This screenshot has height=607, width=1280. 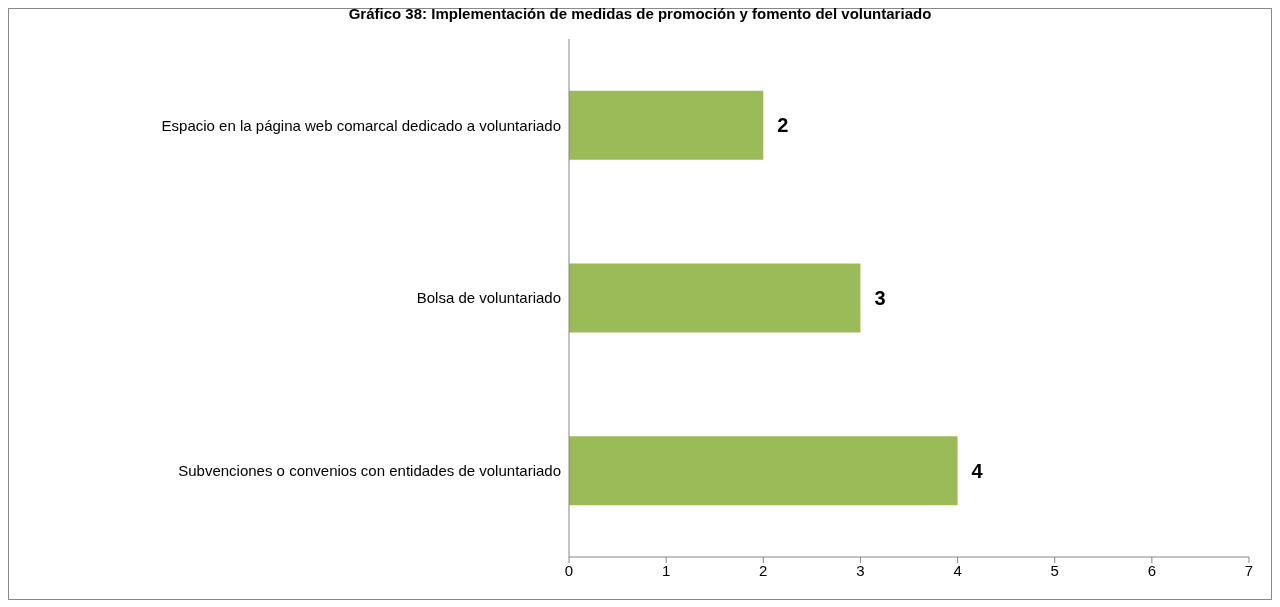 I want to click on y-tick-label: Espacio en la página web comarcal dedicado a voluntariado, so click(x=361, y=125).